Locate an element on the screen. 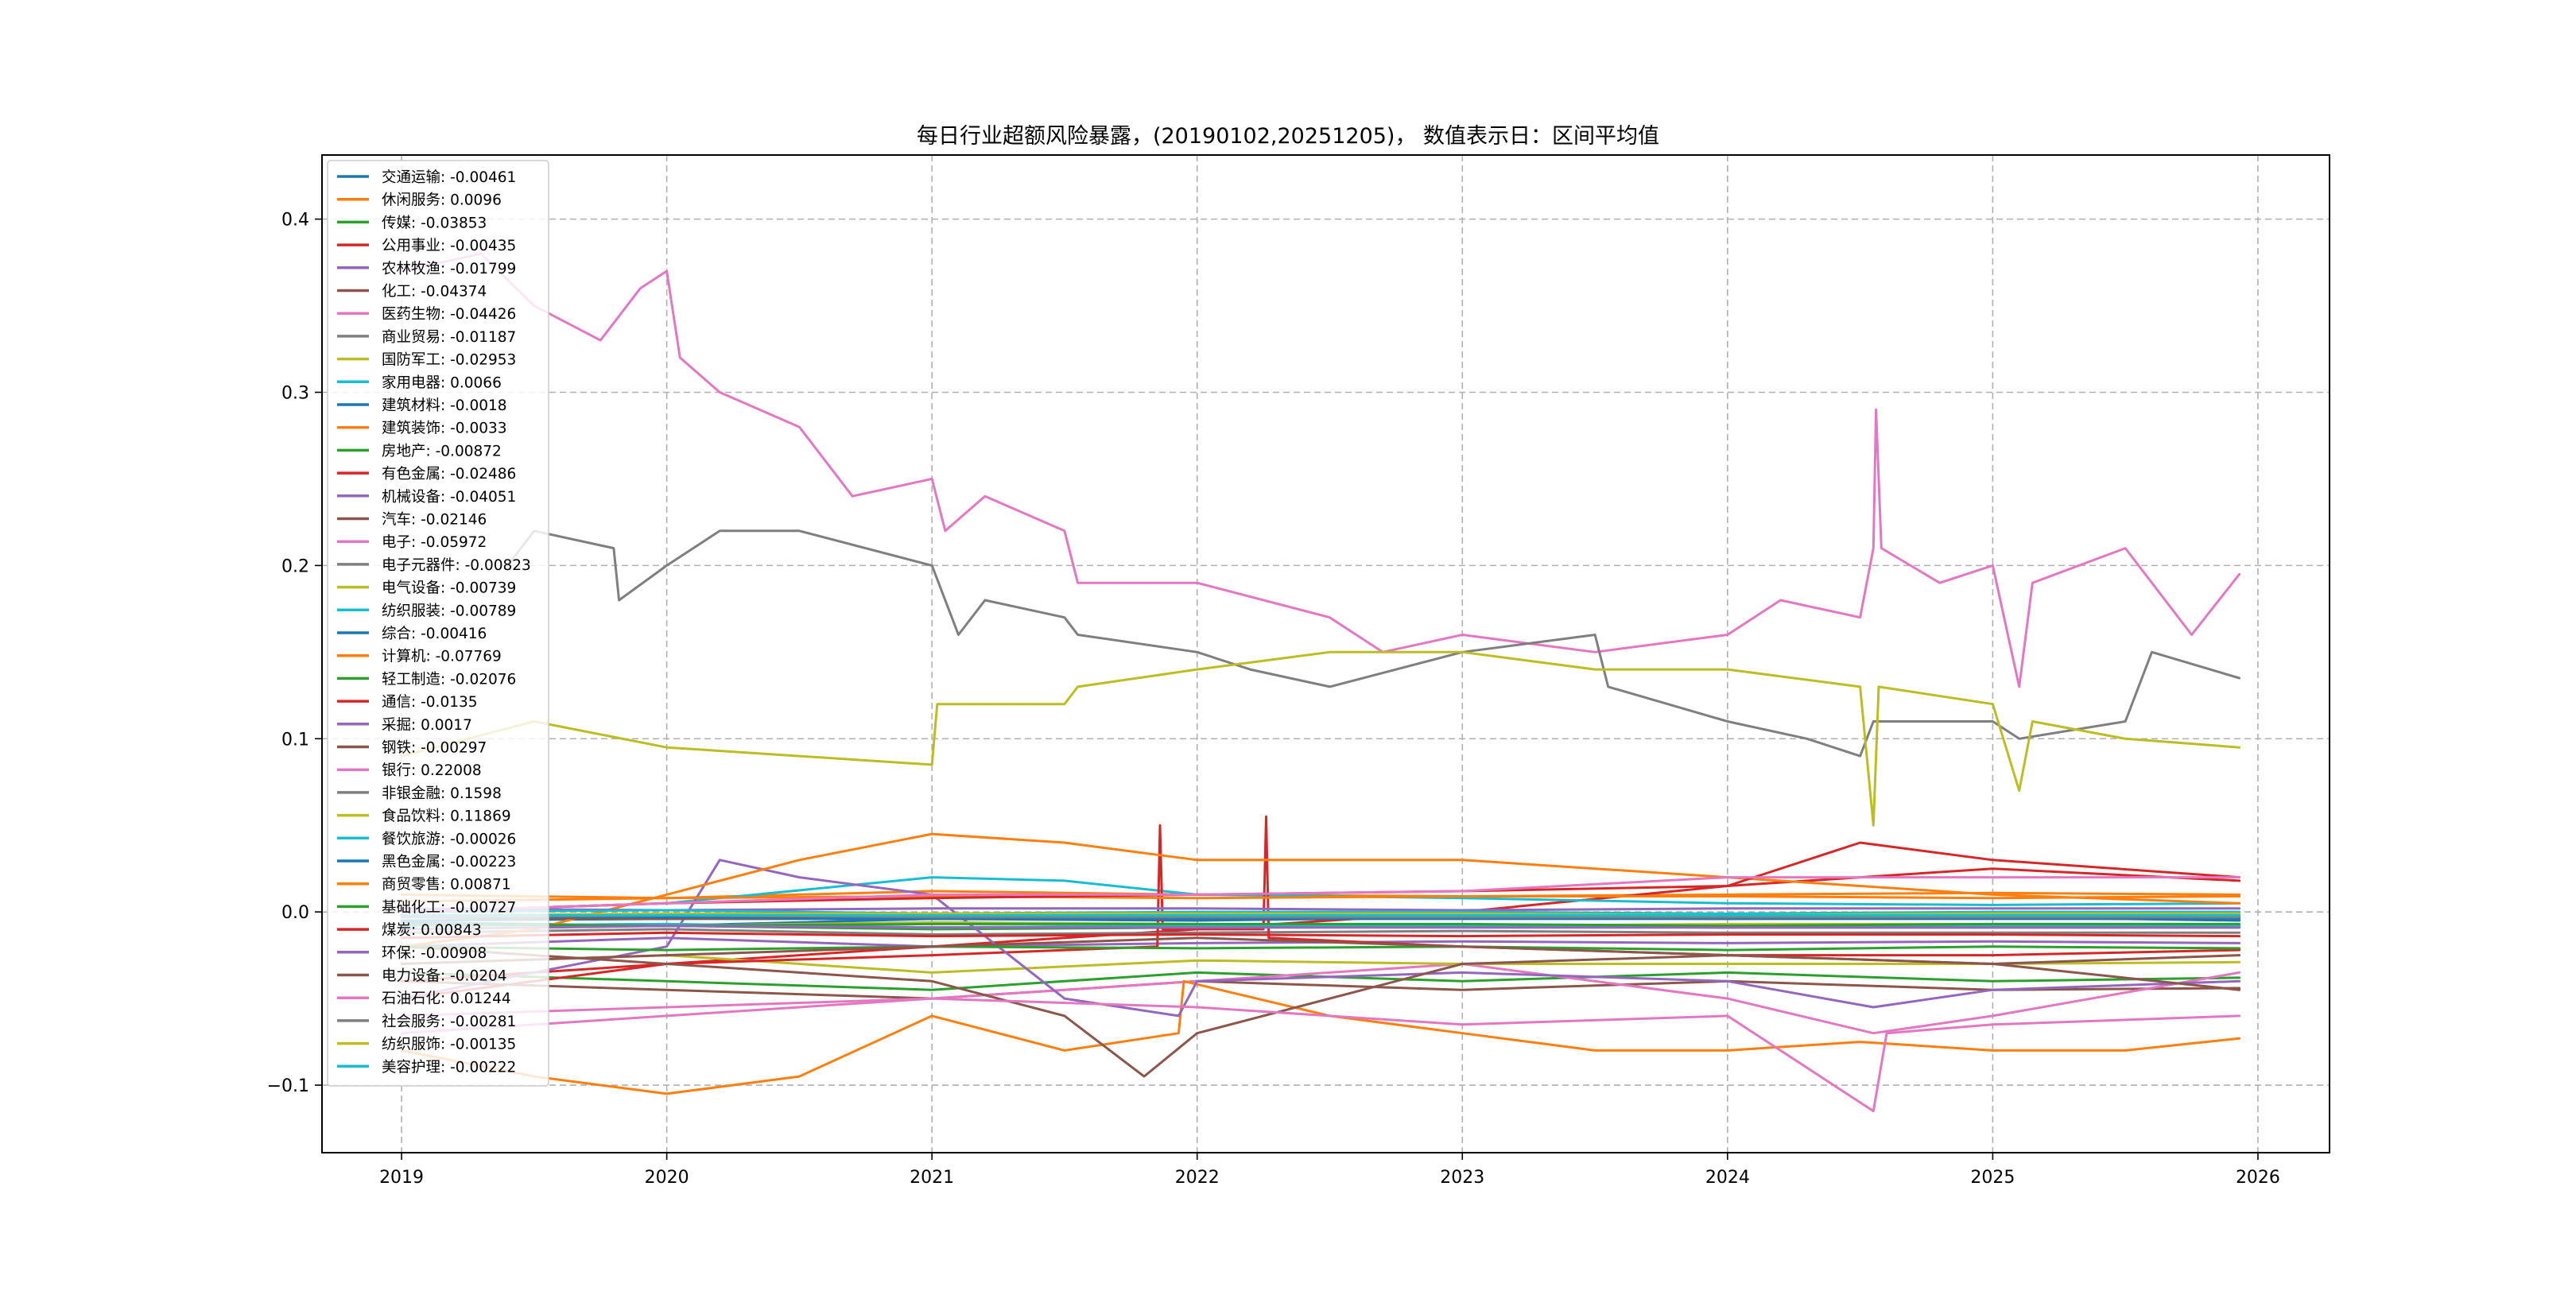 Image resolution: width=2576 pixels, height=1291 pixels. legend-label: 纺织服饰: -0.00135 is located at coordinates (449, 1045).